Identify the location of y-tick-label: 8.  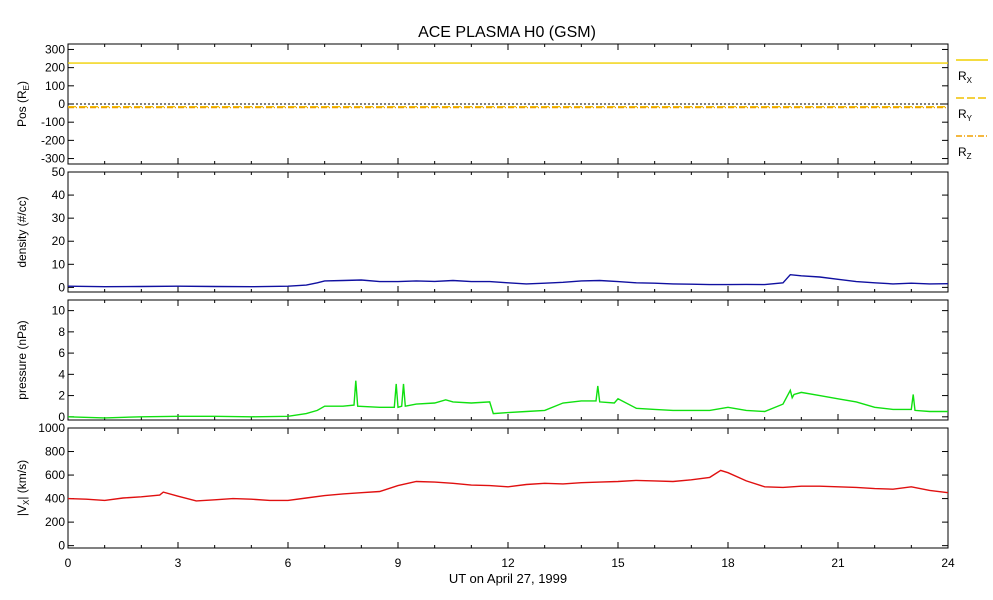
(61, 332).